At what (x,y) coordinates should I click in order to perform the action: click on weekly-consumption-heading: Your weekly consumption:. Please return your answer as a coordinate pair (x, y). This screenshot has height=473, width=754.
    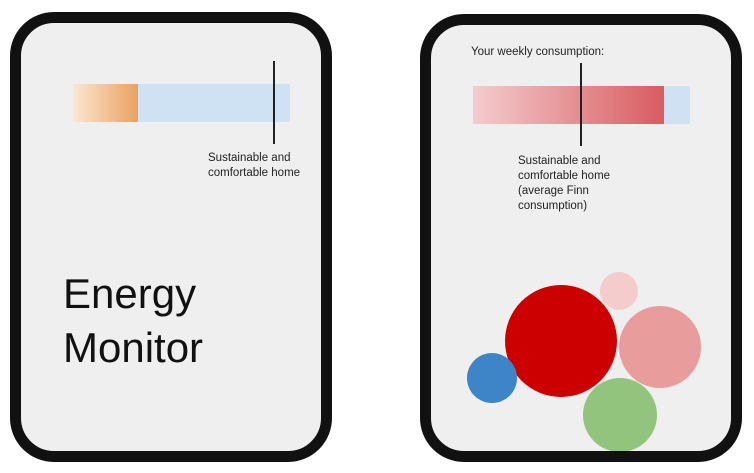
    Looking at the image, I should click on (538, 52).